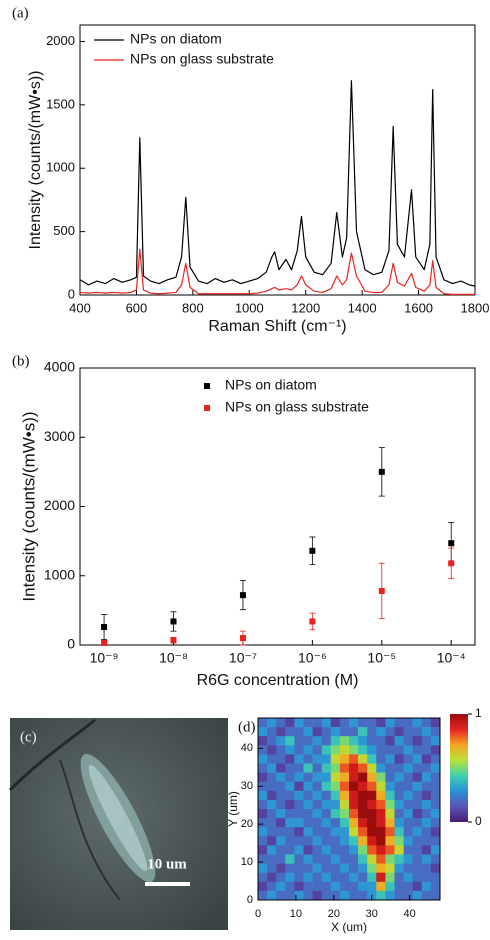  I want to click on x-tick-label: 10⁻⁵, so click(381, 658).